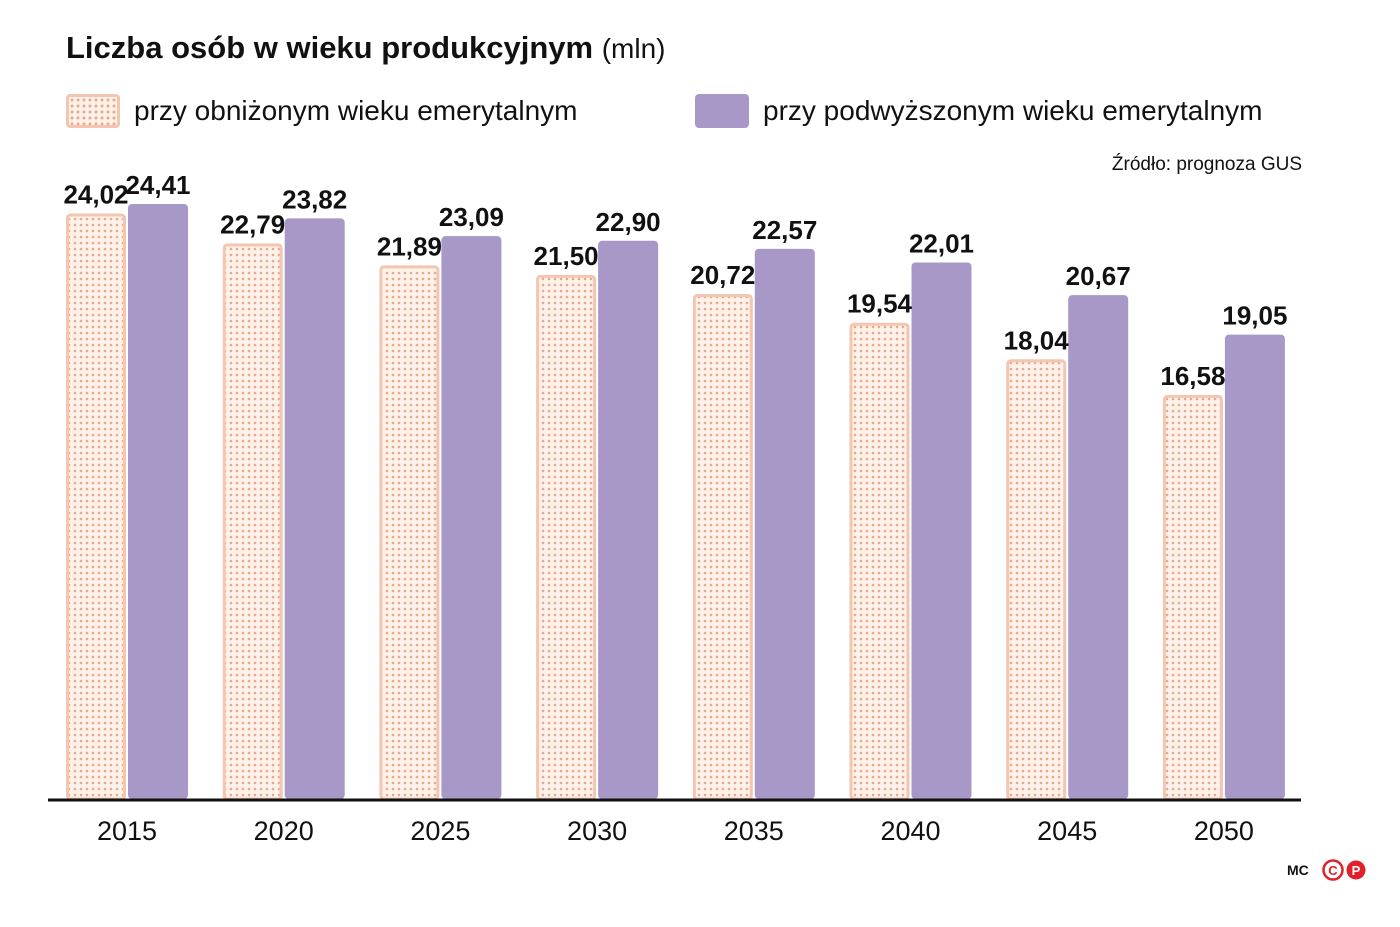  What do you see at coordinates (784, 523) in the screenshot?
I see `bar-2035-high` at bounding box center [784, 523].